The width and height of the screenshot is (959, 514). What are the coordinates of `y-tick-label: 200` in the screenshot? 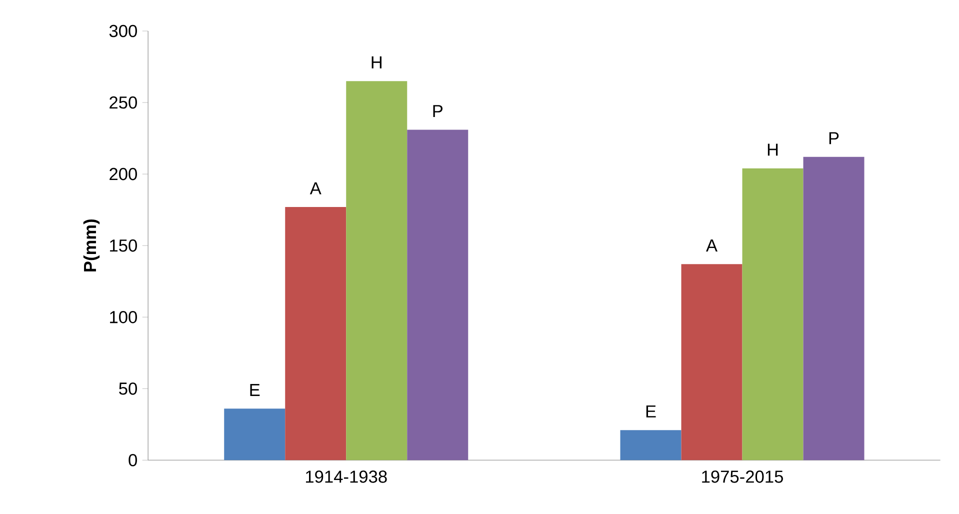 It's located at (123, 174).